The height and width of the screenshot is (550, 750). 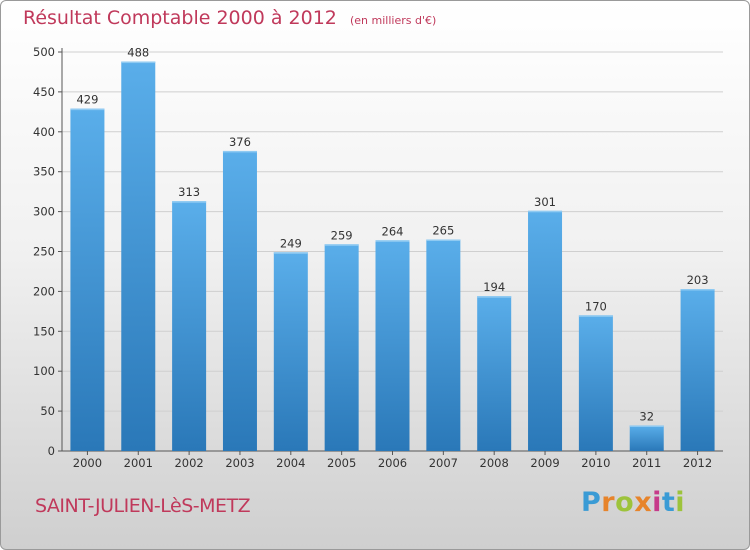 What do you see at coordinates (87, 463) in the screenshot?
I see `x-tick-label-2000: 2000` at bounding box center [87, 463].